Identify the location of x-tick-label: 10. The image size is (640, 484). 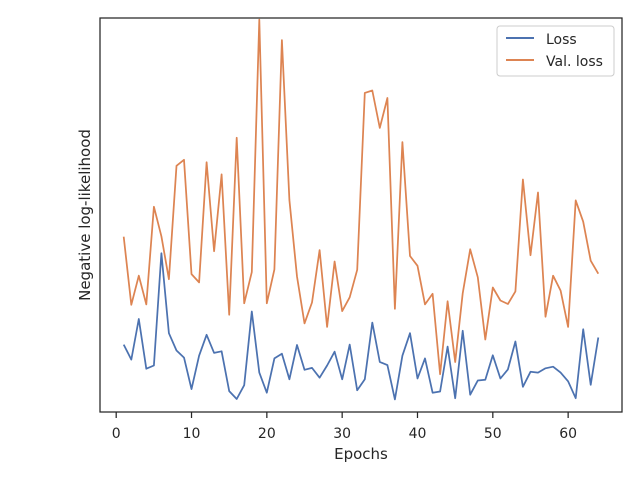
(192, 434).